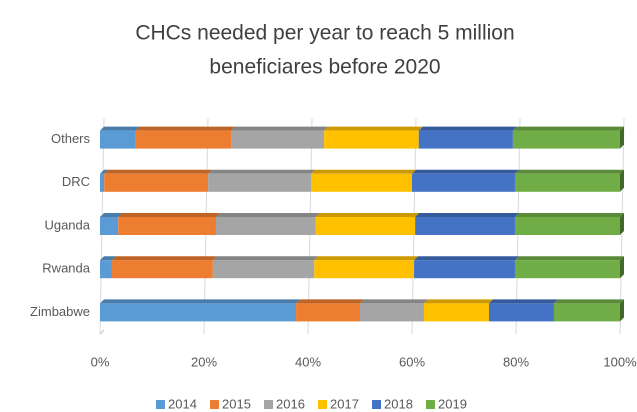 The height and width of the screenshot is (412, 637). I want to click on x-tick-label: 40%, so click(308, 361).